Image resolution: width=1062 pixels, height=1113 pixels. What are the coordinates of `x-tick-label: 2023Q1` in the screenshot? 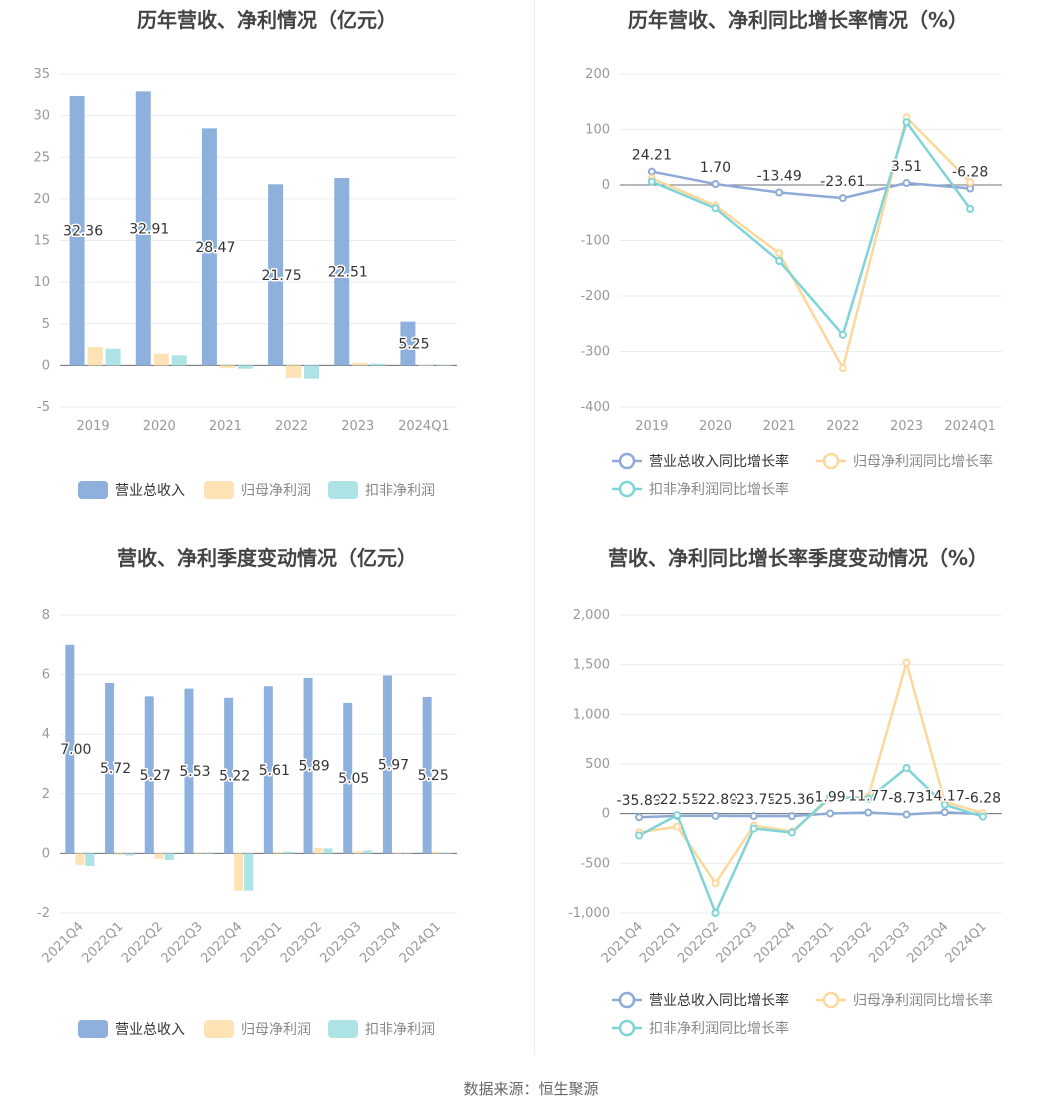 It's located at (261, 942).